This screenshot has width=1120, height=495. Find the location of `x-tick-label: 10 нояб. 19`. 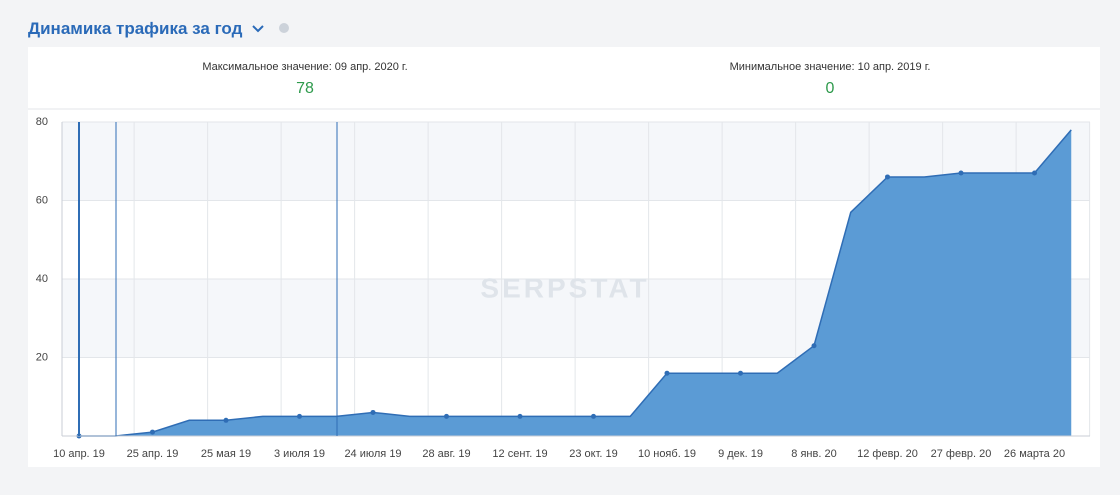

x-tick-label: 10 нояб. 19 is located at coordinates (667, 454).